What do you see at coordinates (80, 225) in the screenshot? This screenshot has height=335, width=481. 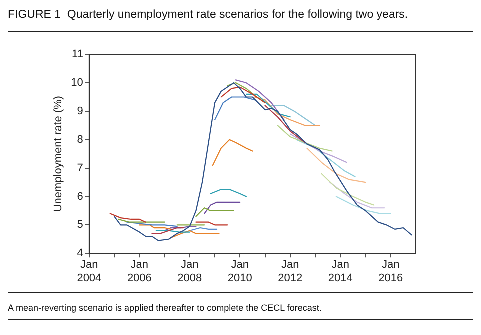 I see `y-tick-label: 5` at bounding box center [80, 225].